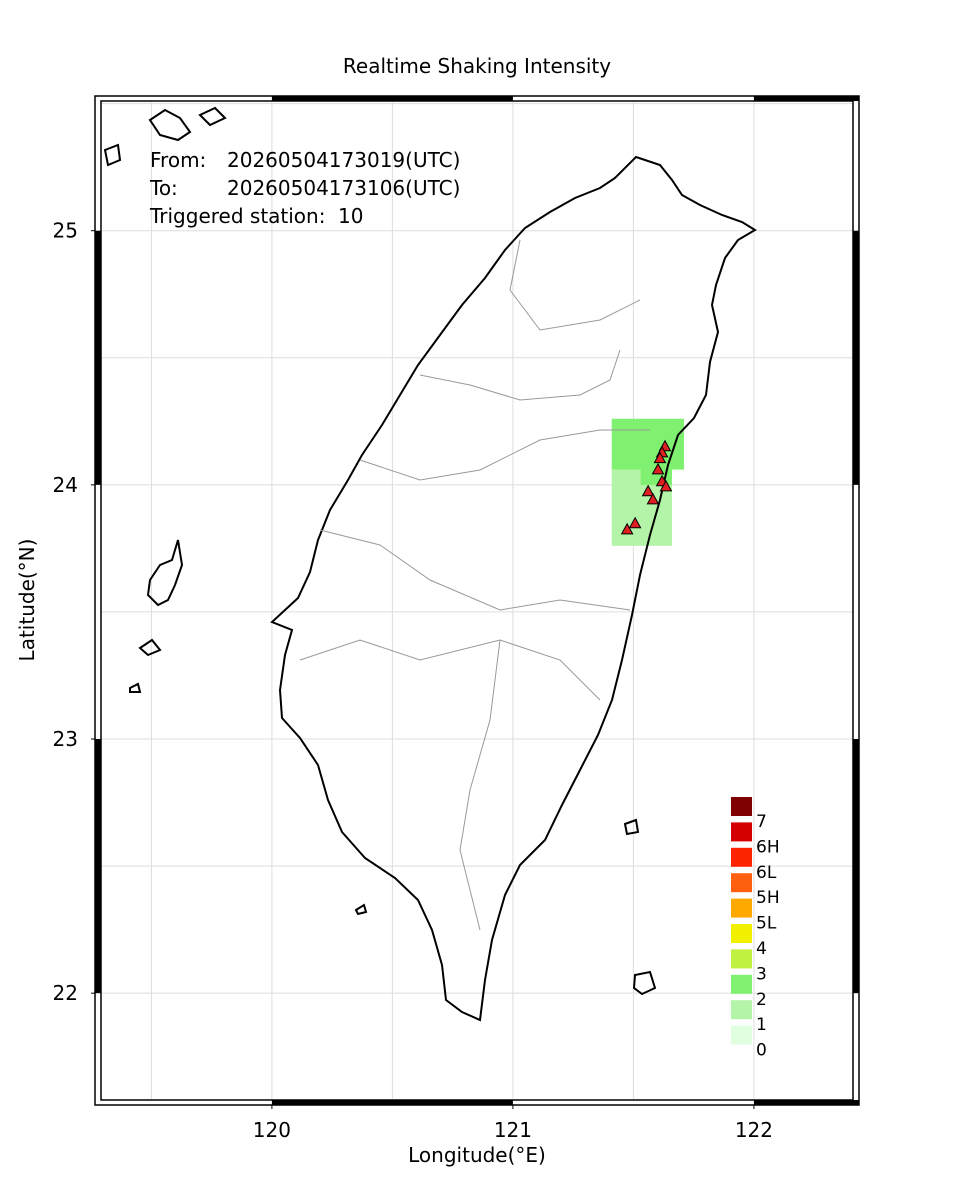 This screenshot has height=1200, width=954. I want to click on legend-label: 0, so click(761, 1051).